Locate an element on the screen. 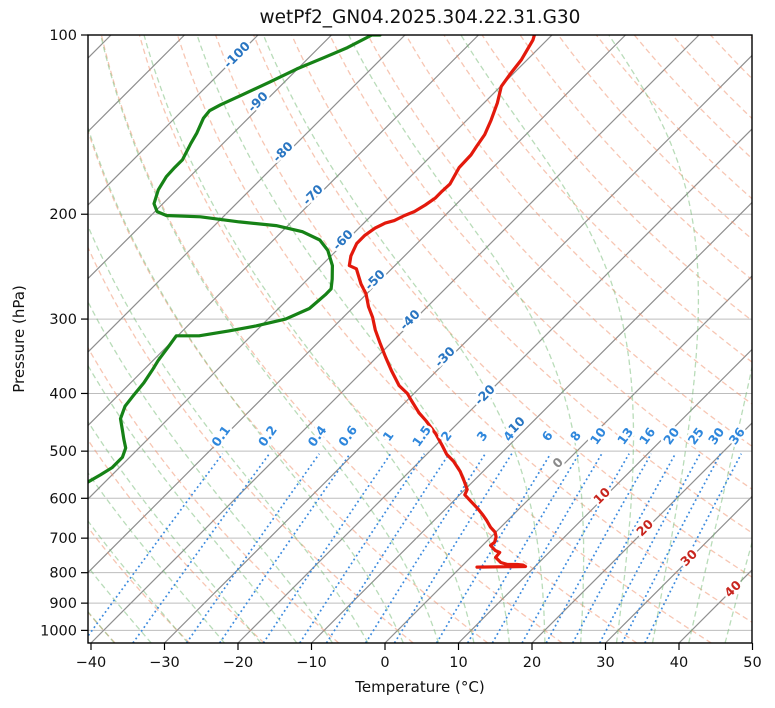 The image size is (775, 708). y-tick-label: 300 is located at coordinates (63, 320).